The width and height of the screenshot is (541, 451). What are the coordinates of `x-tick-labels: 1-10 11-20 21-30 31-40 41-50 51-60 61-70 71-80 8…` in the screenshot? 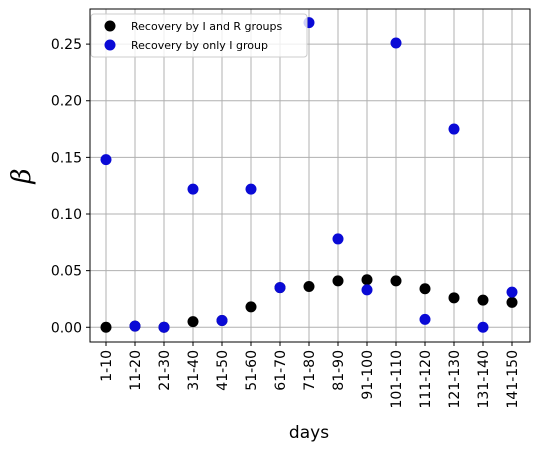 It's located at (310, 379).